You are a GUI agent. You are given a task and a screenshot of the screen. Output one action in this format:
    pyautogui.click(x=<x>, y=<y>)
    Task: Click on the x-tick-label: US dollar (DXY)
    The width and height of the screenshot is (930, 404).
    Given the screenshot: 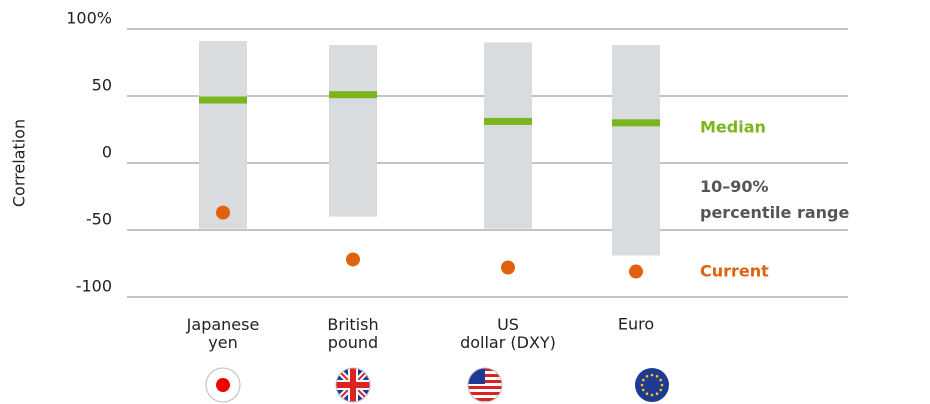 What is the action you would take?
    pyautogui.click(x=508, y=333)
    